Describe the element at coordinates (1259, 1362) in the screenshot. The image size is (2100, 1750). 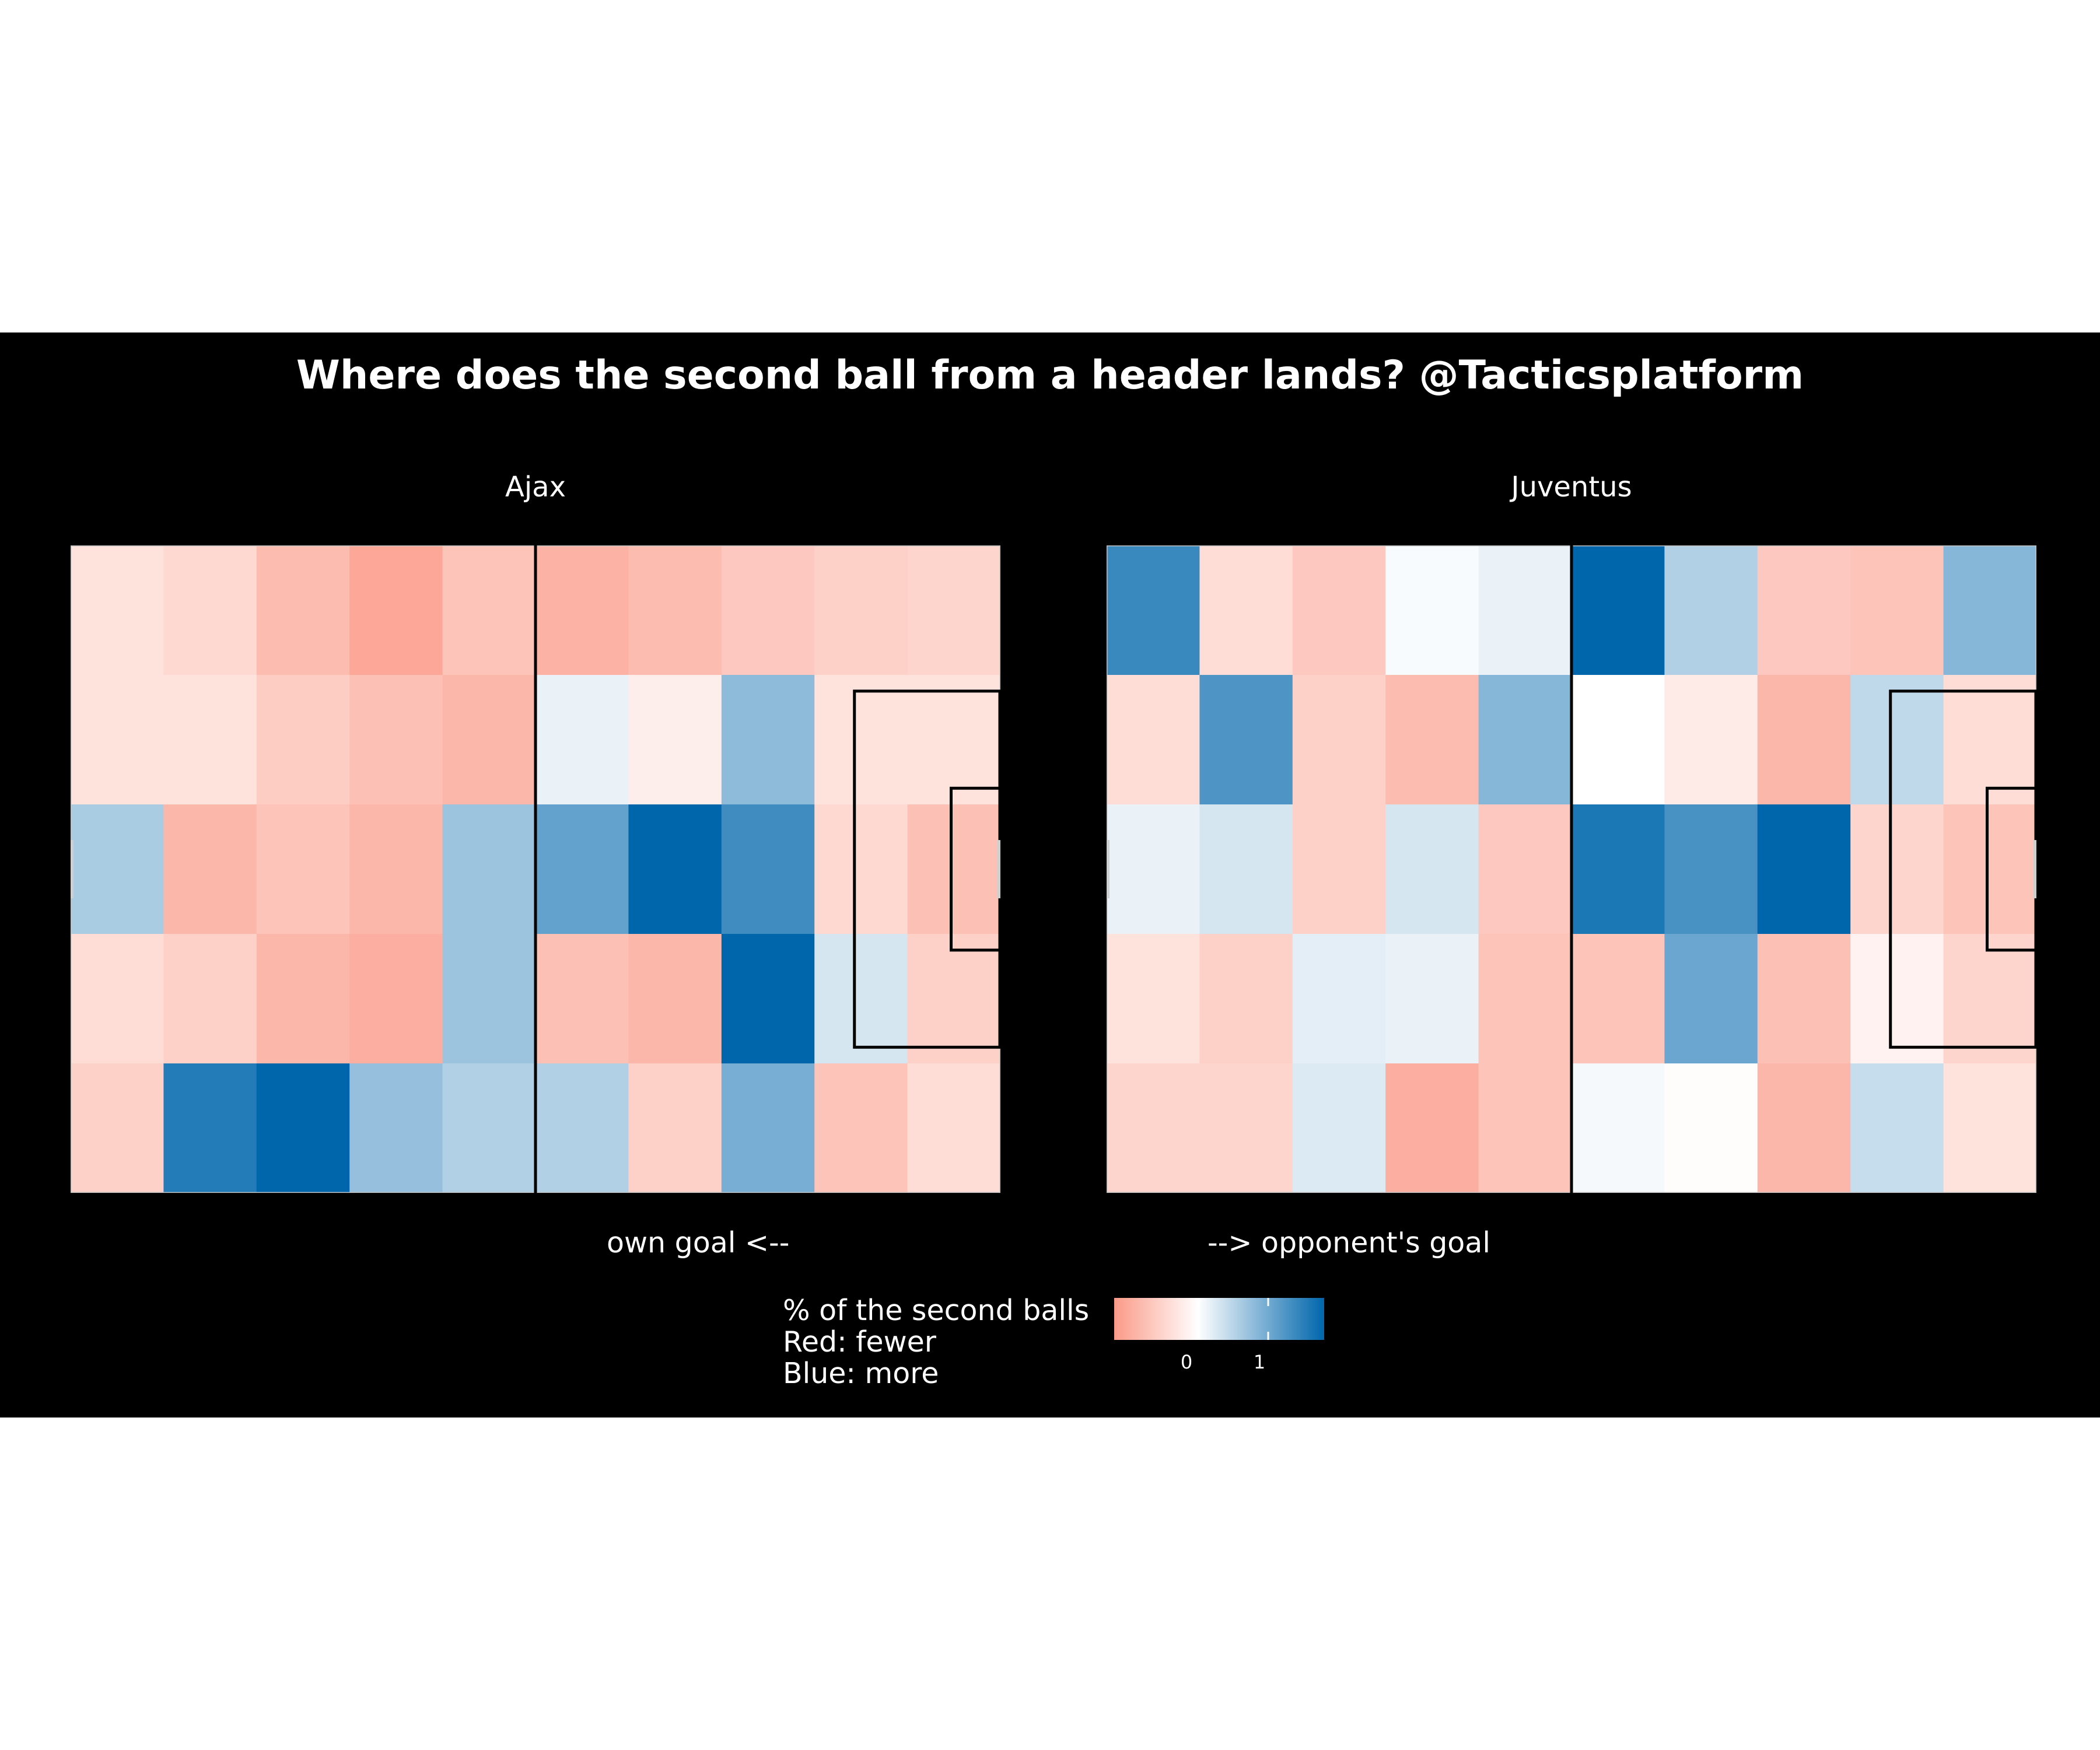
I see `legend-tick-label: 1` at that location.